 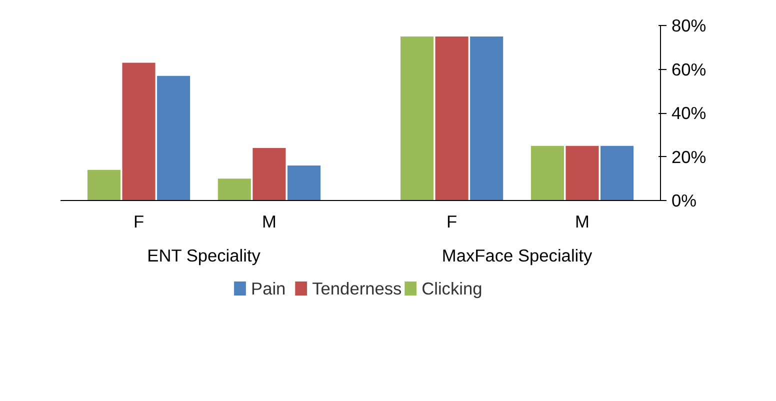 What do you see at coordinates (452, 288) in the screenshot?
I see `legend-label: Clicking` at bounding box center [452, 288].